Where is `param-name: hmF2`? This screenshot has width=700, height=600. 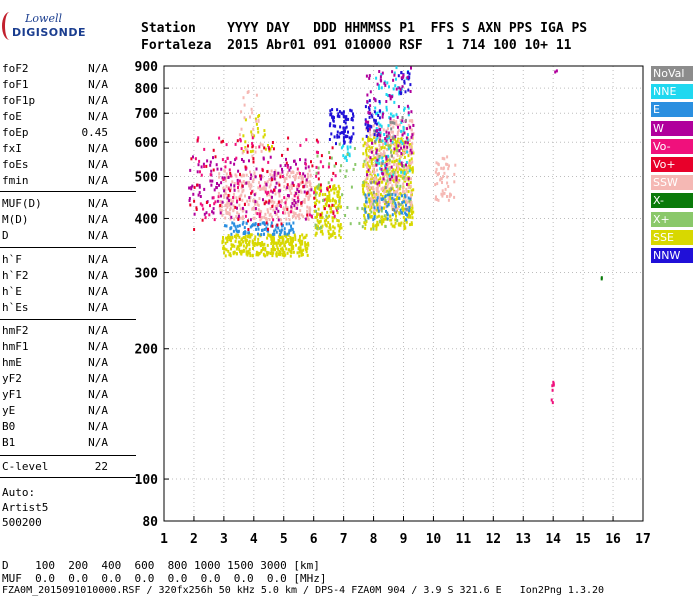
param-name: hmF2 is located at coordinates (15, 330).